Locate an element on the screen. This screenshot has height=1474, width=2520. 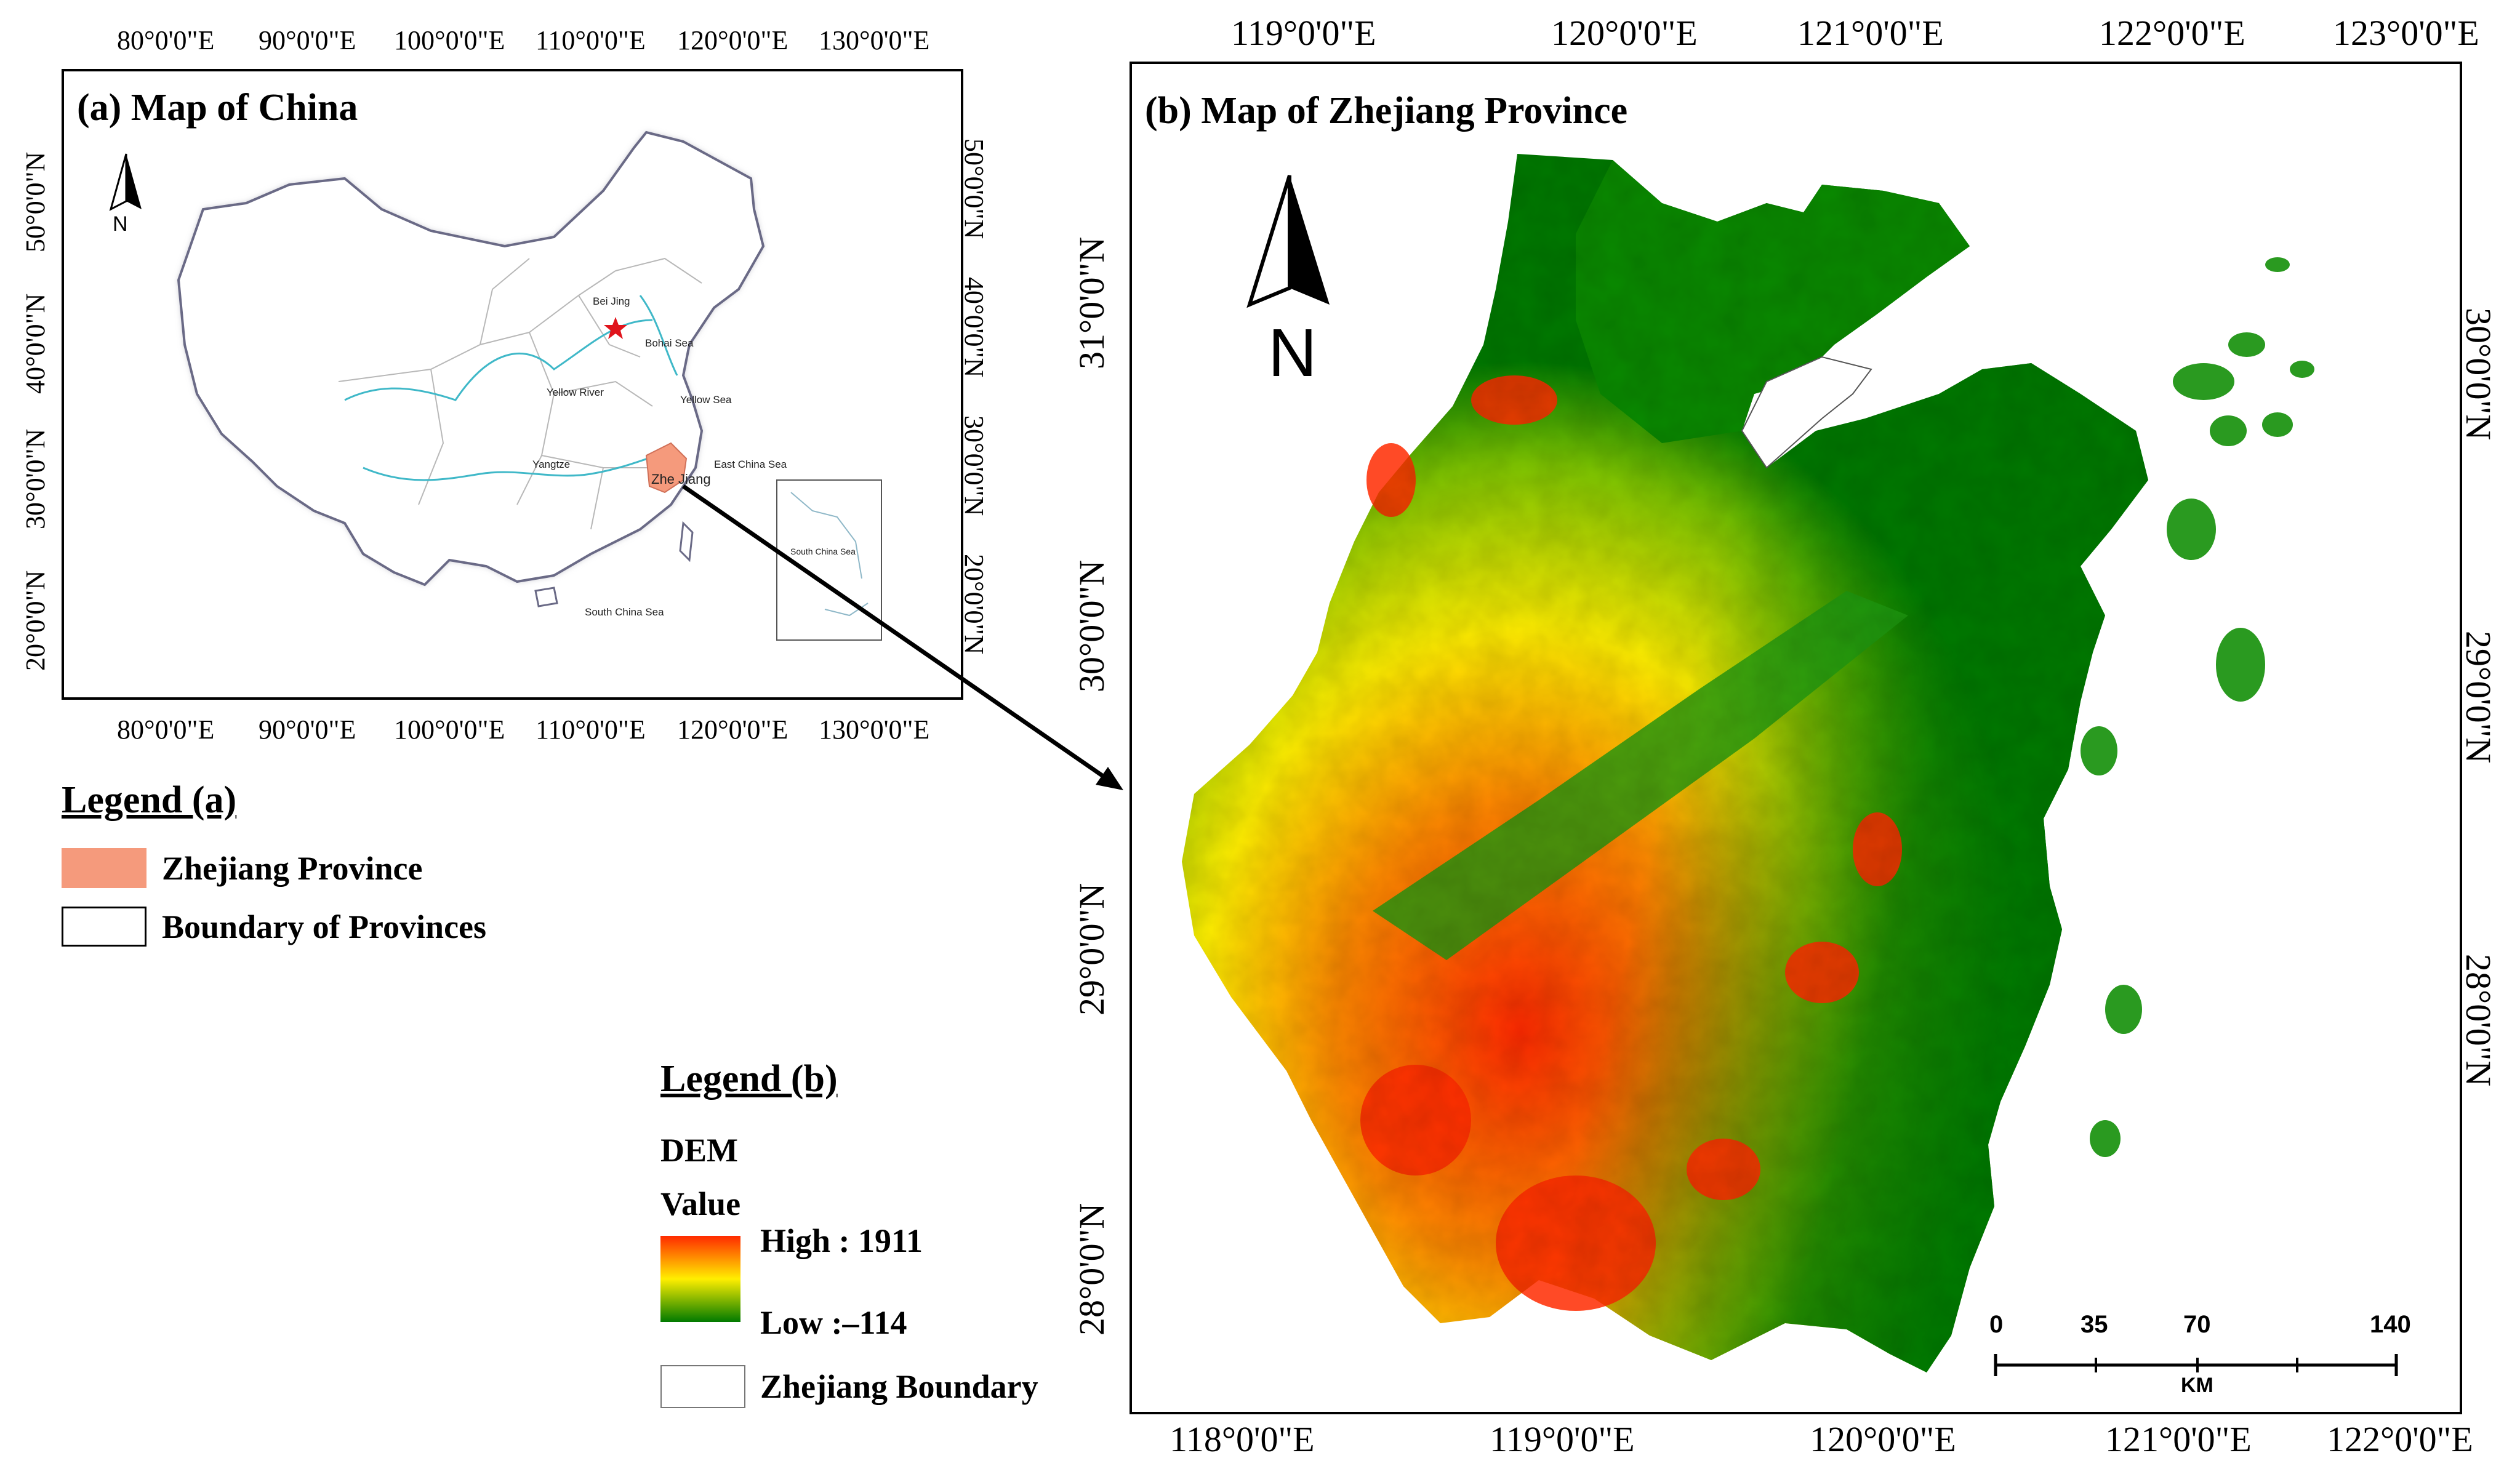
place-label: Bei Jing is located at coordinates (611, 301).